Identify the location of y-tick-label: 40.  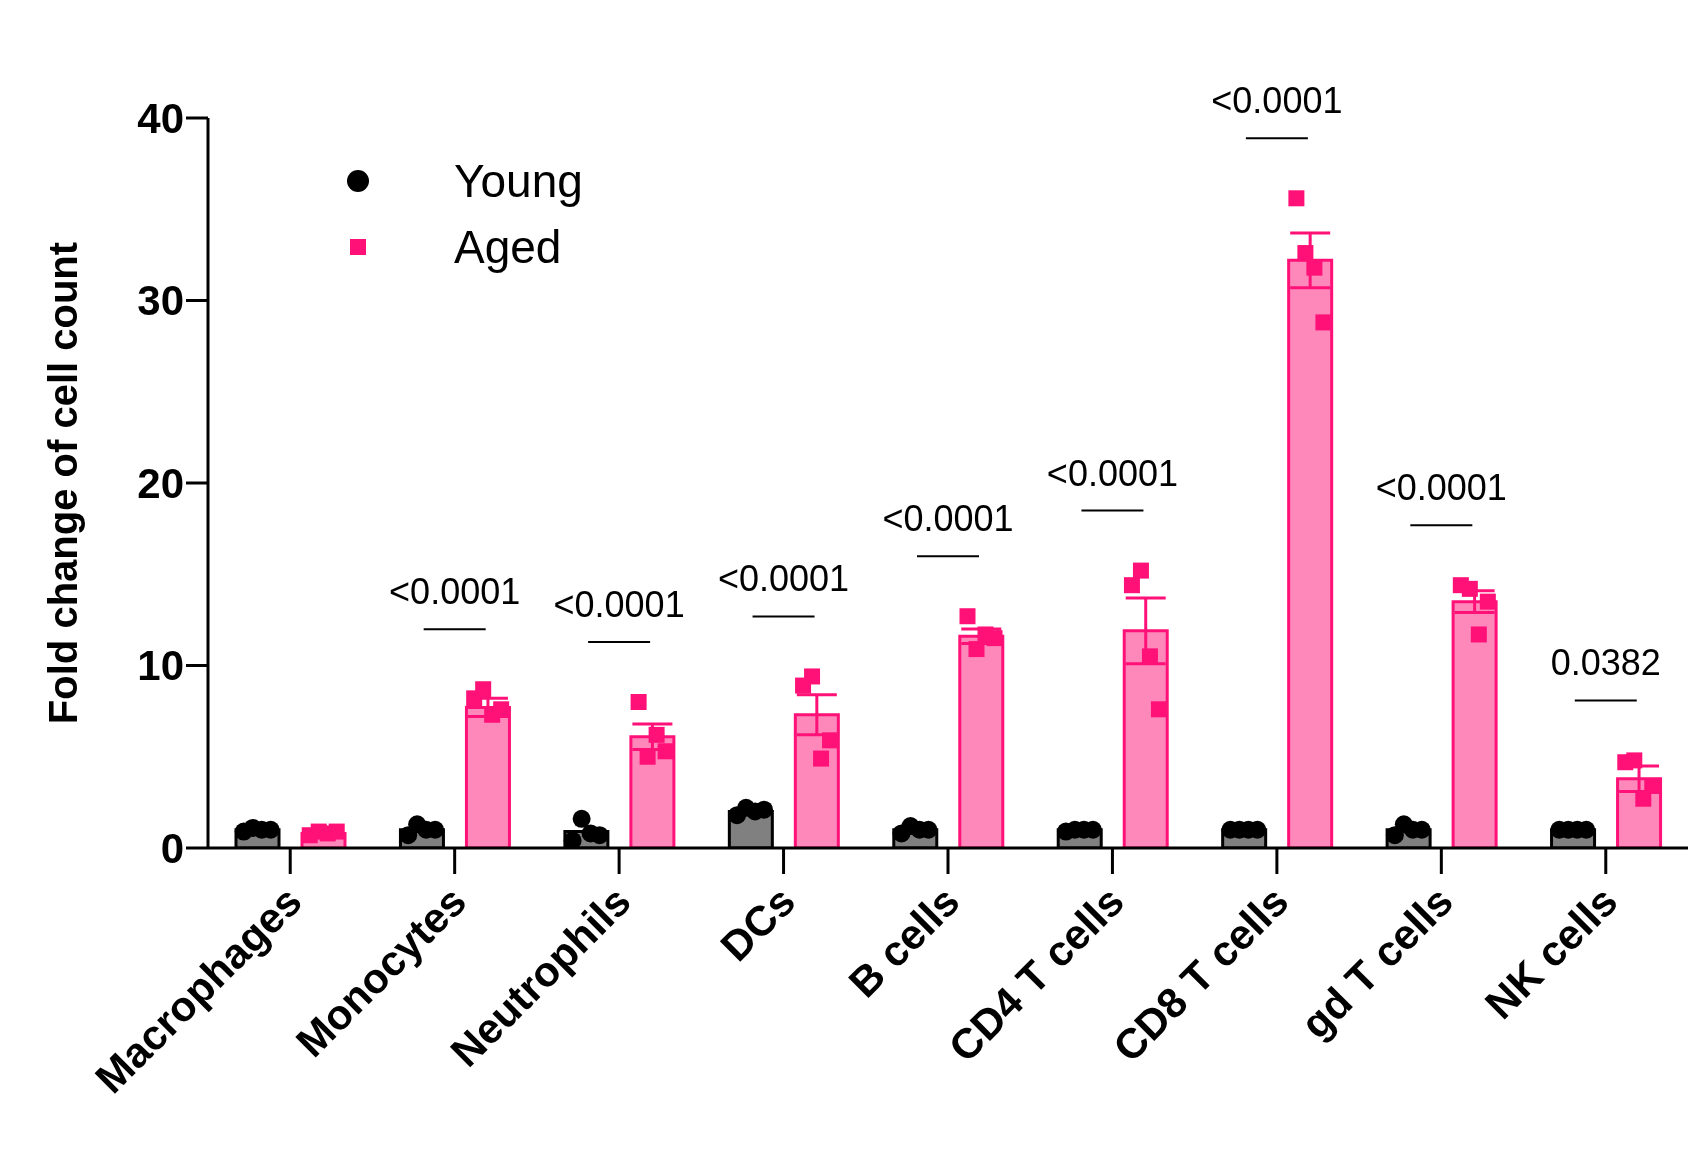
(160, 118).